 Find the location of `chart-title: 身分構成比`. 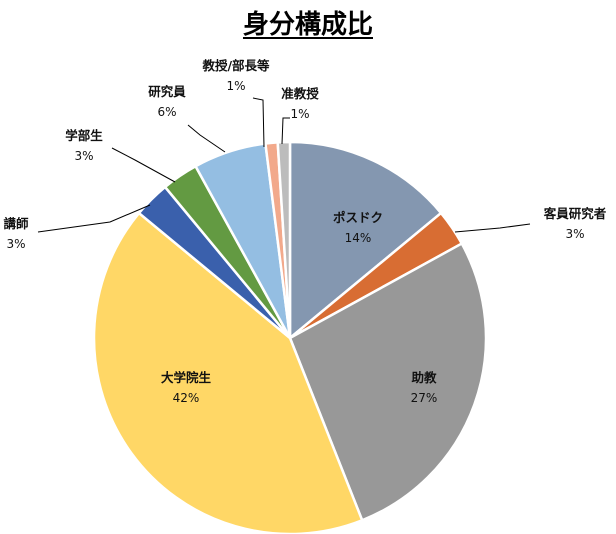

chart-title: 身分構成比 is located at coordinates (307, 25).